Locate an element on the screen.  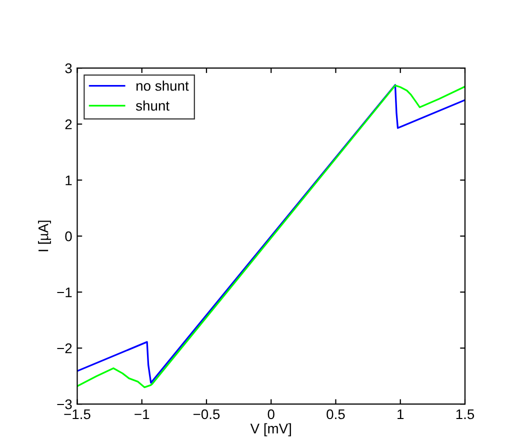
y-axis-title: I [µA] is located at coordinates (44, 236).